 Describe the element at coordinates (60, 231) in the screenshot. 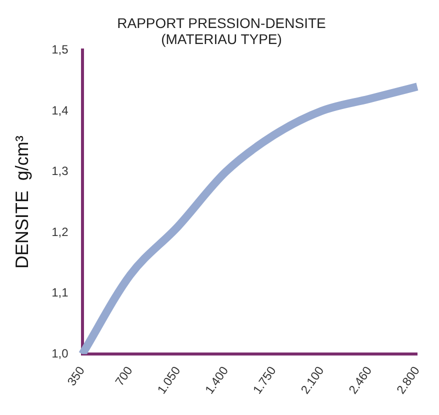

I see `y-tick-label: 1,2` at that location.